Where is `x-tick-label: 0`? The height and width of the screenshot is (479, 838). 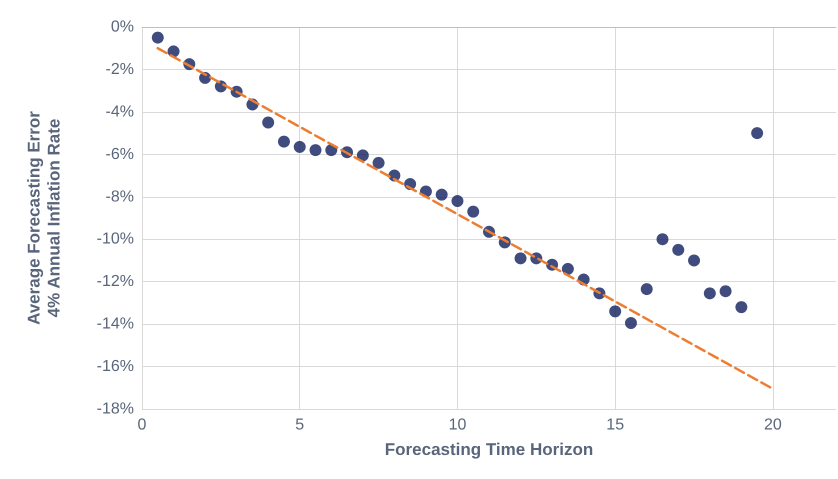 x-tick-label: 0 is located at coordinates (142, 425).